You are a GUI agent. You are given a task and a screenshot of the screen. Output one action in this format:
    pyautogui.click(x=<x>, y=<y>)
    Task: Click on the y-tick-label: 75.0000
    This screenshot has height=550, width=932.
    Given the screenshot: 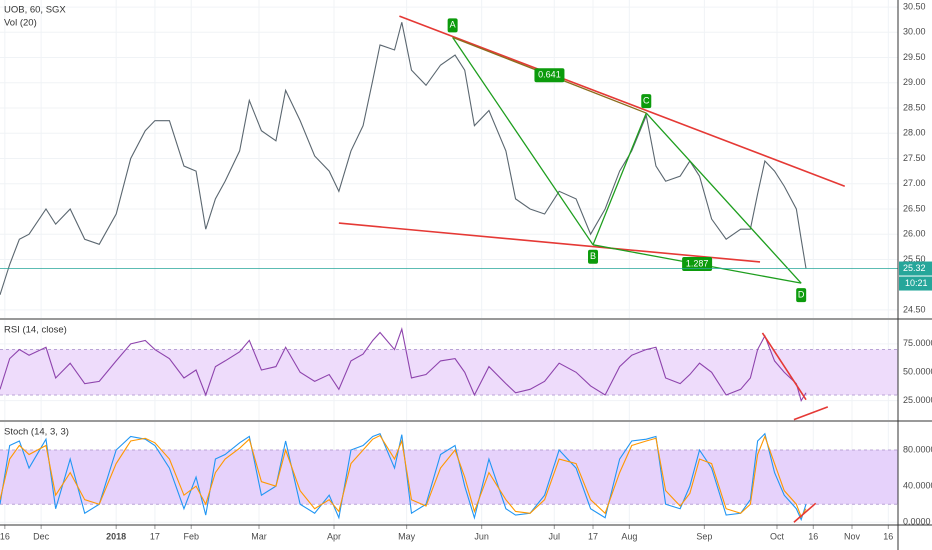 What is the action you would take?
    pyautogui.click(x=917, y=343)
    